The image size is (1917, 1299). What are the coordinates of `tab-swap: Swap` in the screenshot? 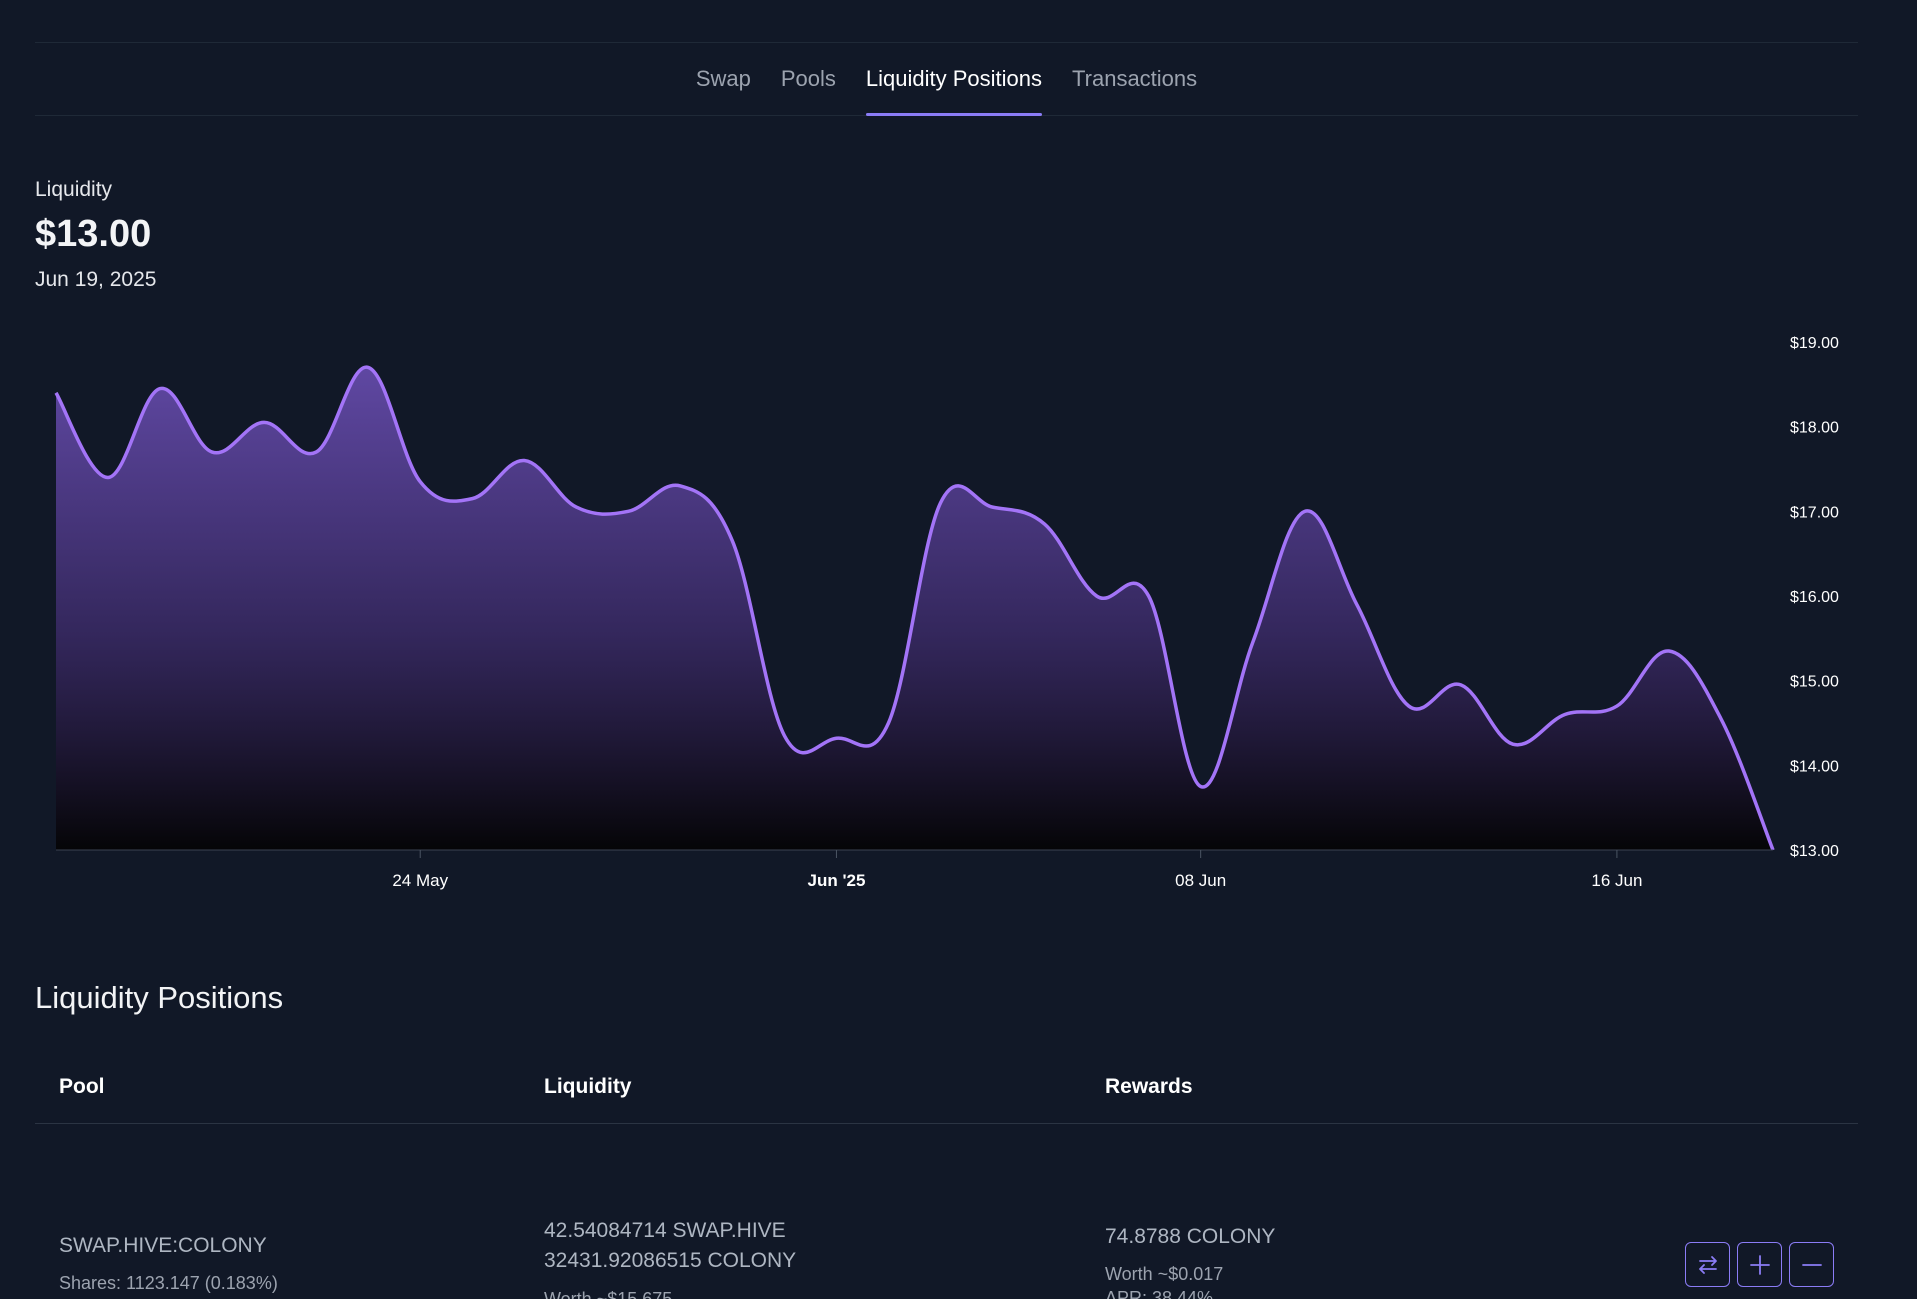 It's located at (723, 78).